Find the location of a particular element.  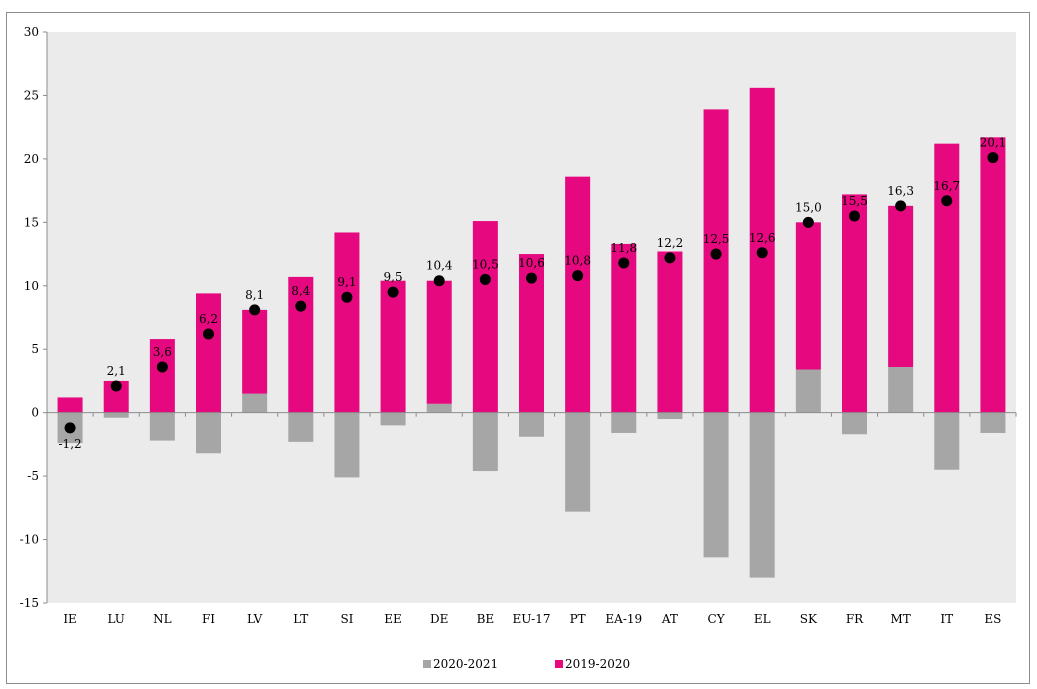

y-tick-label: 10 is located at coordinates (31, 286).